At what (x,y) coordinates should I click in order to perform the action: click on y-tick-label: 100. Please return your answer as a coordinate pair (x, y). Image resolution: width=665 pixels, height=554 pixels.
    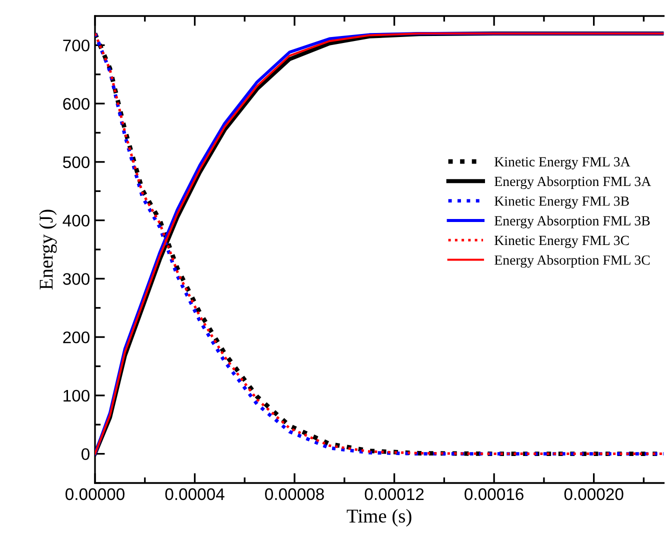
    Looking at the image, I should click on (77, 396).